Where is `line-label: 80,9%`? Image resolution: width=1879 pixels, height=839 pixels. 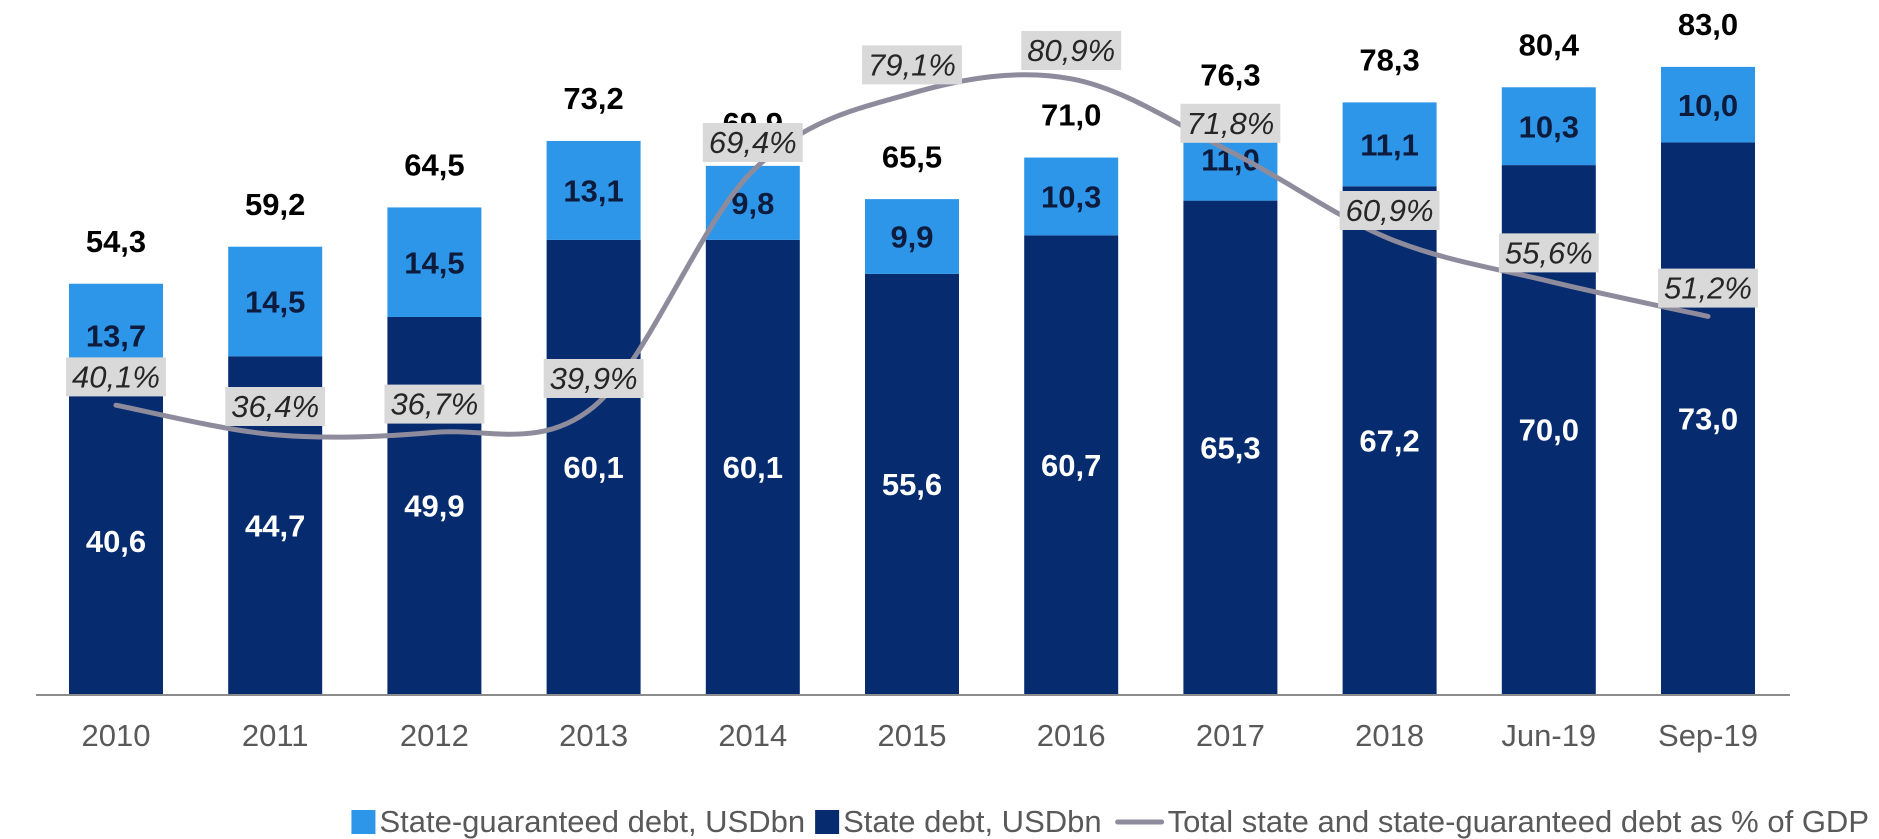 line-label: 80,9% is located at coordinates (1071, 50).